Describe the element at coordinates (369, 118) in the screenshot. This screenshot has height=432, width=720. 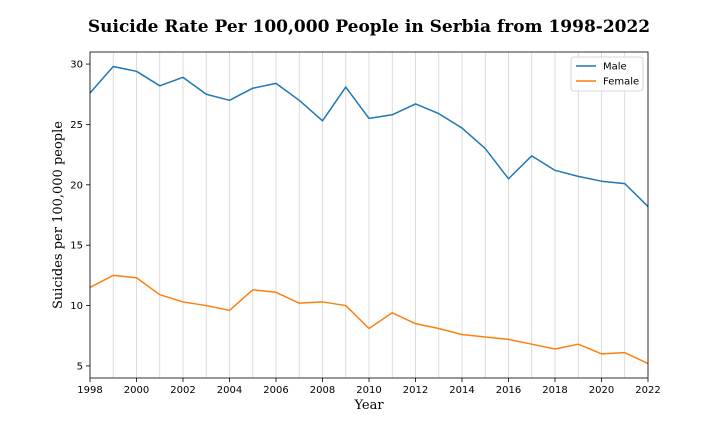
I see `data-point-male-2010` at that location.